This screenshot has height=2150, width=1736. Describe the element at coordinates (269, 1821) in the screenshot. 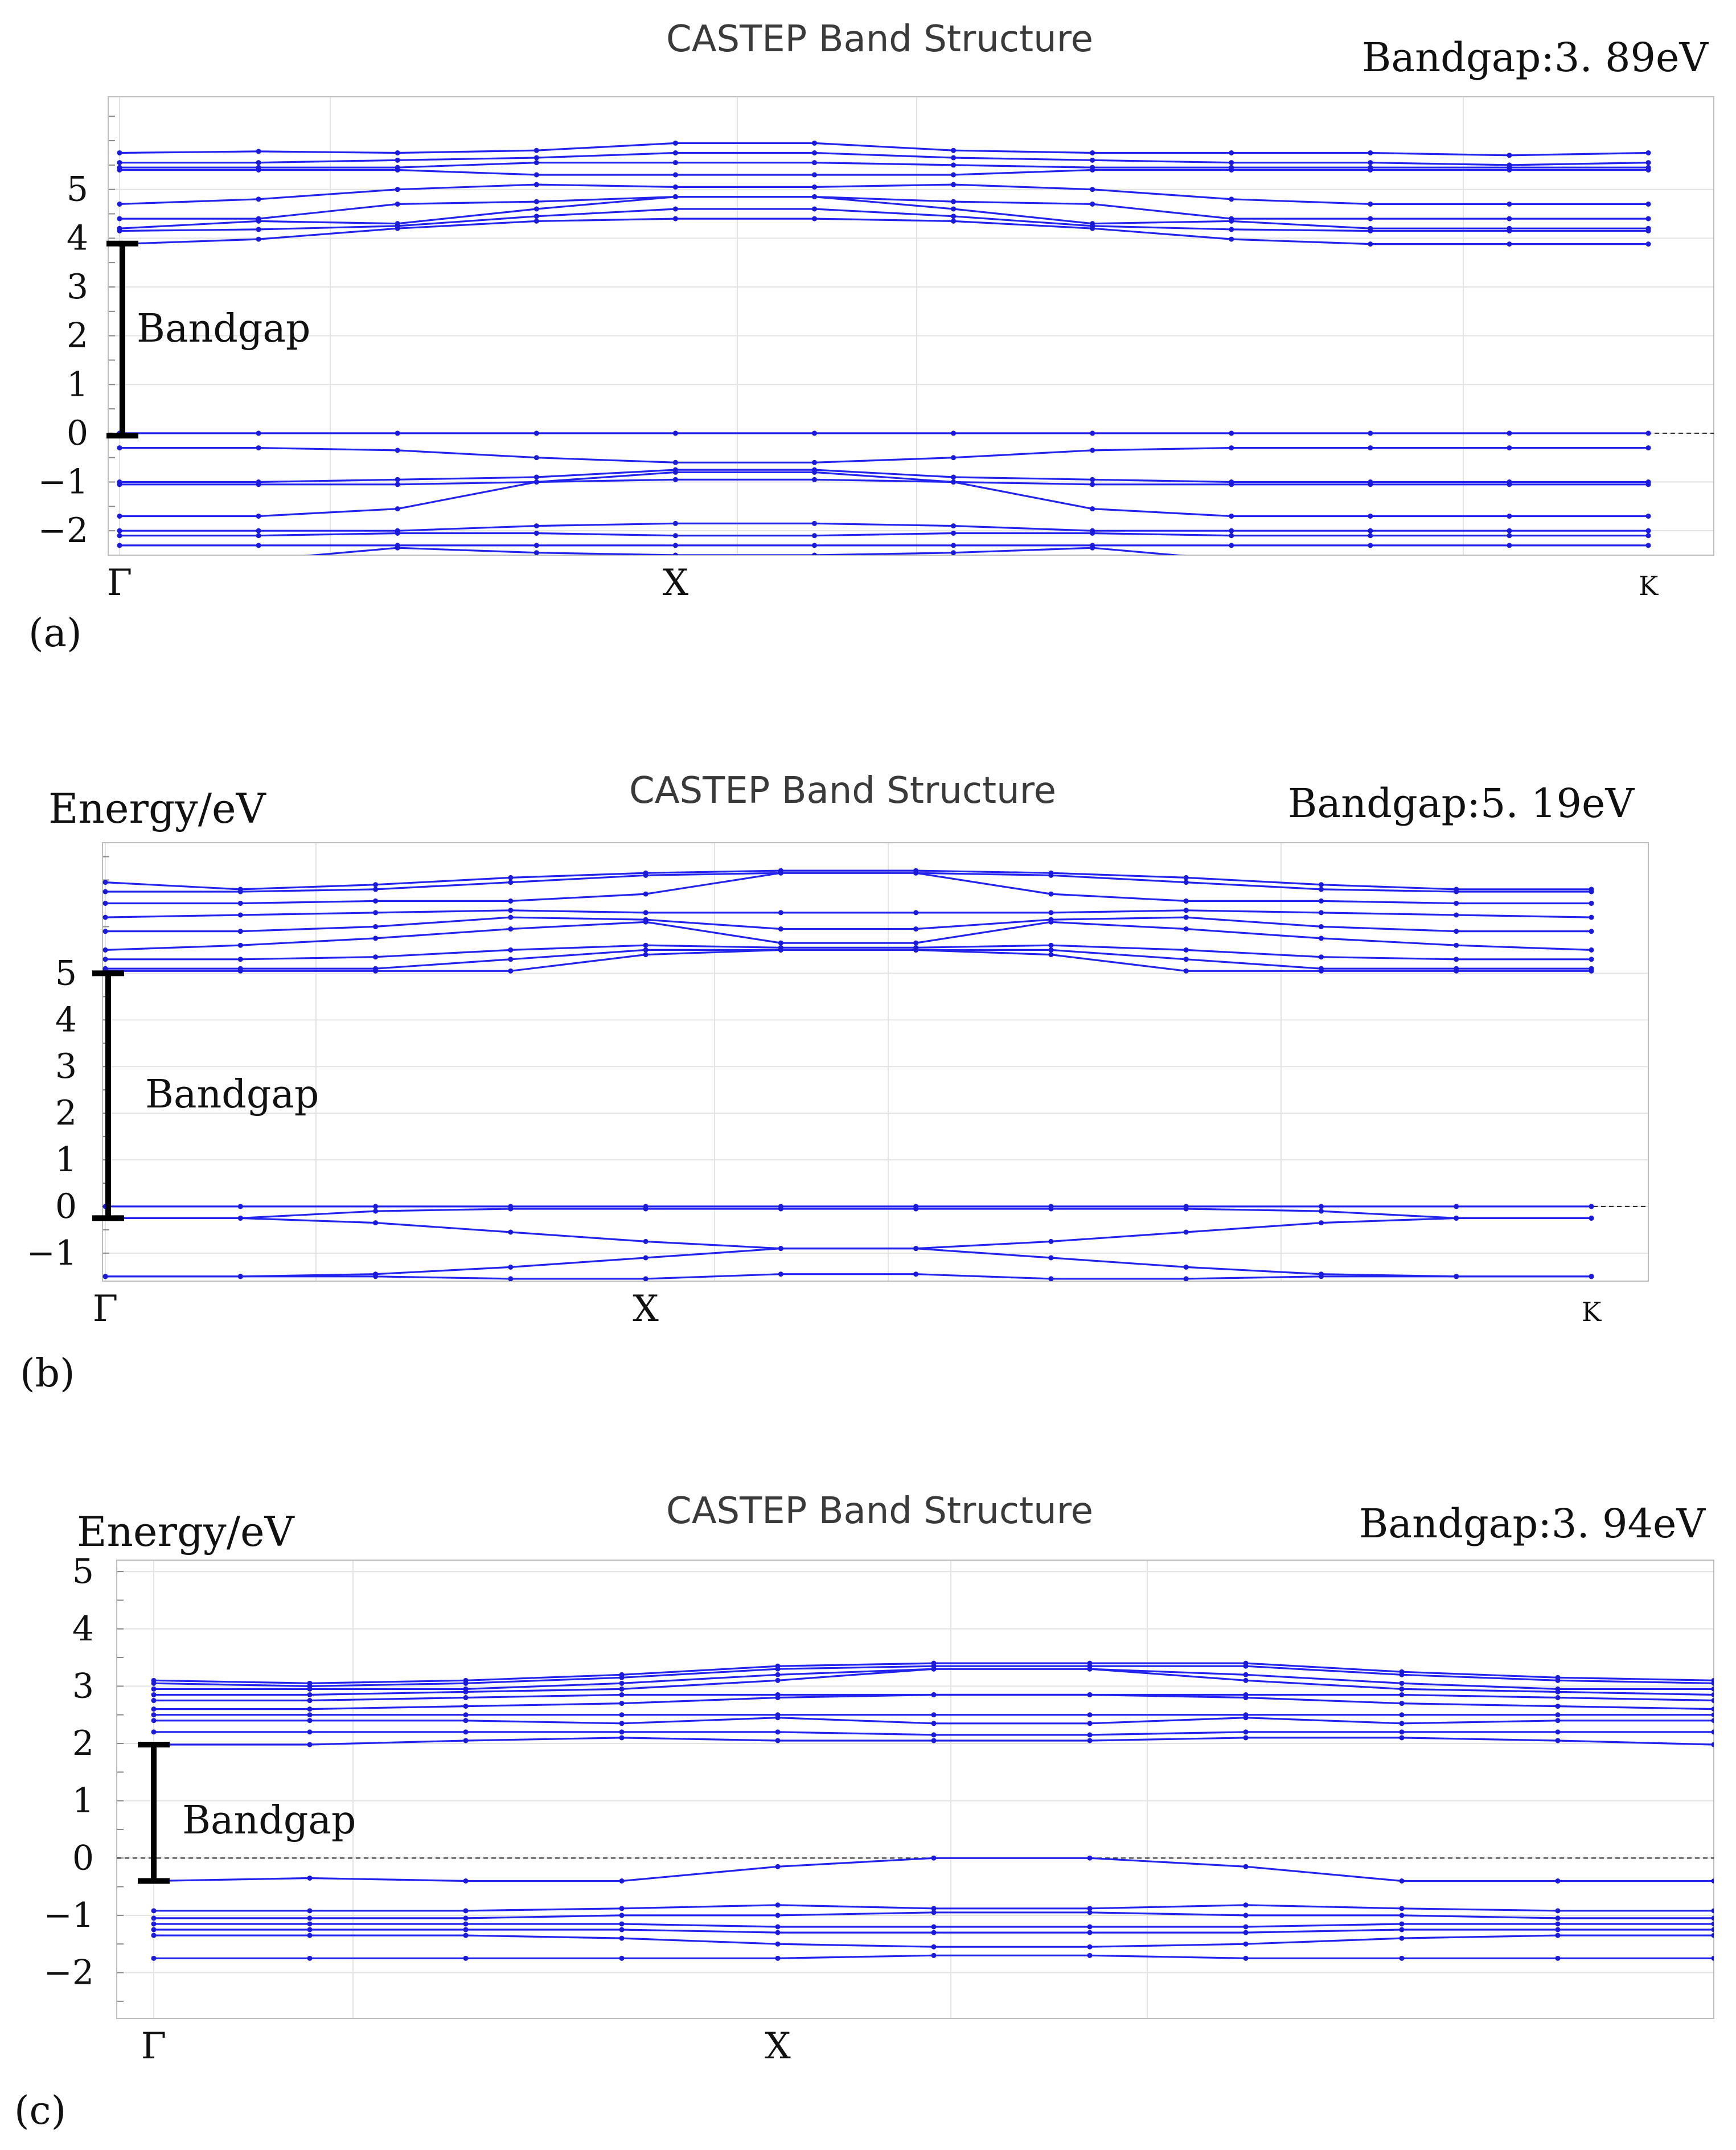

I see `bandgap-annotation: Bandgap` at that location.